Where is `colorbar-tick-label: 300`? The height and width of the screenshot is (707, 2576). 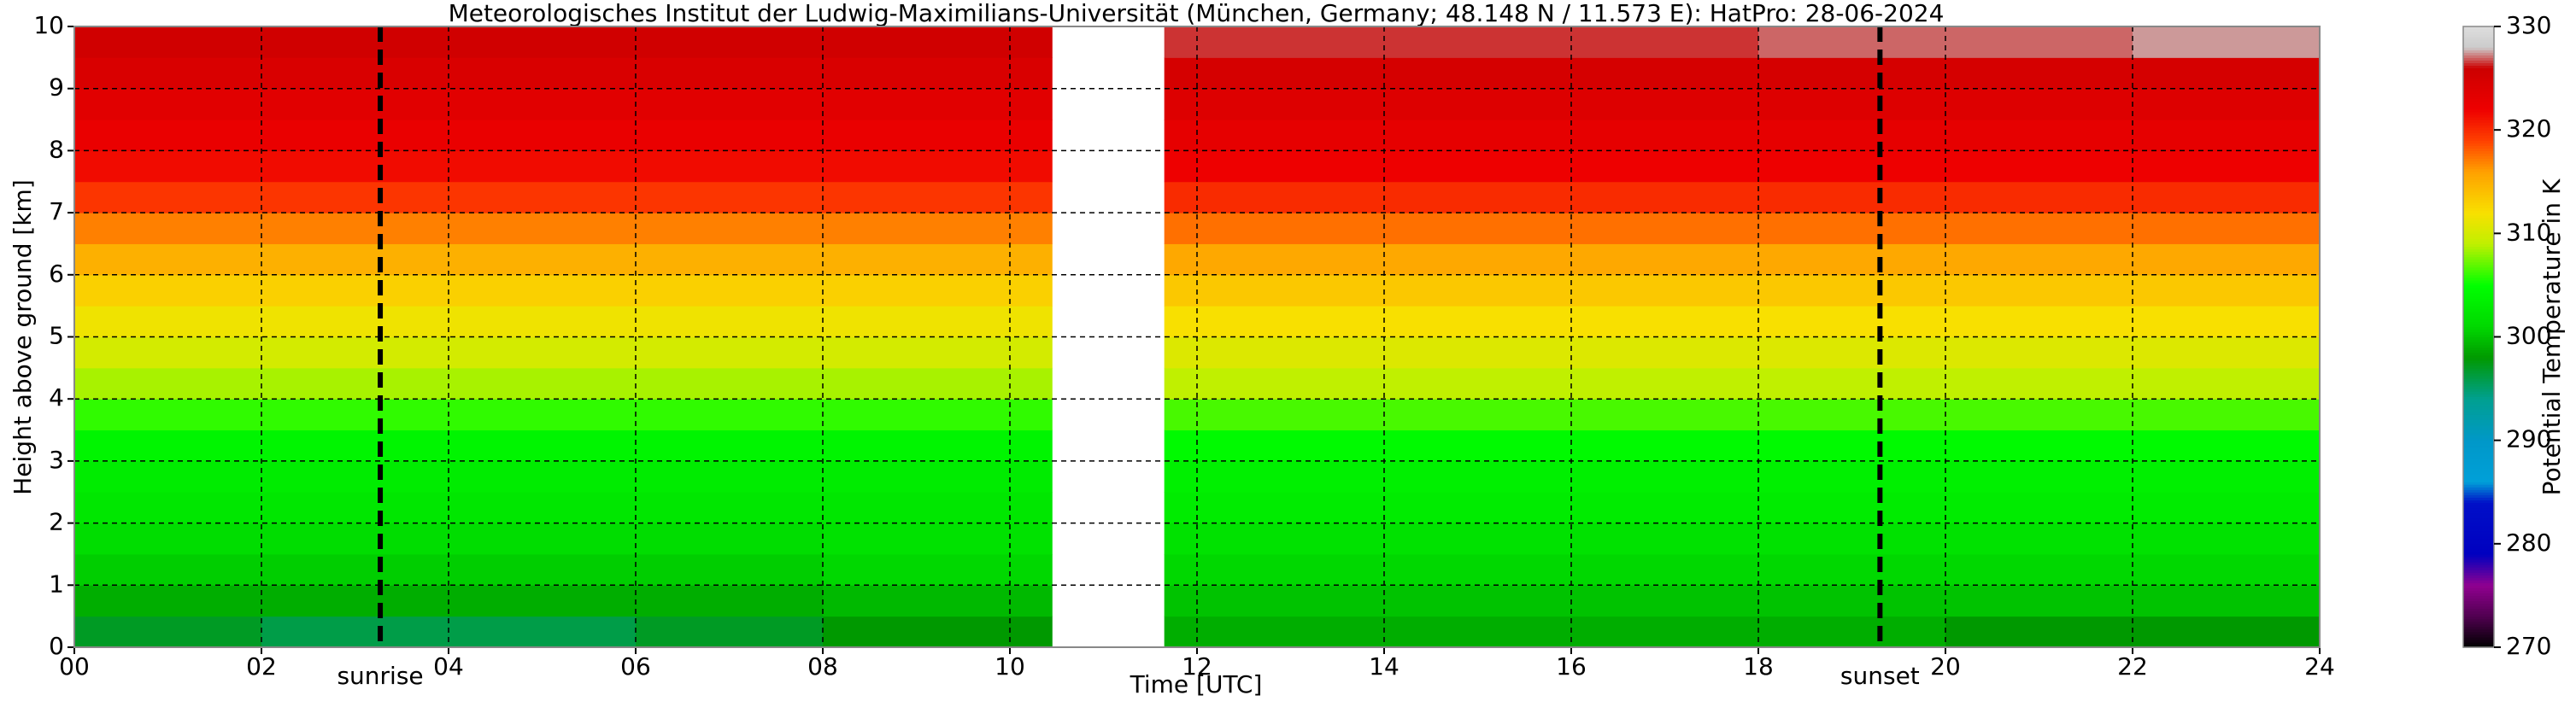
colorbar-tick-label: 300 is located at coordinates (2528, 336).